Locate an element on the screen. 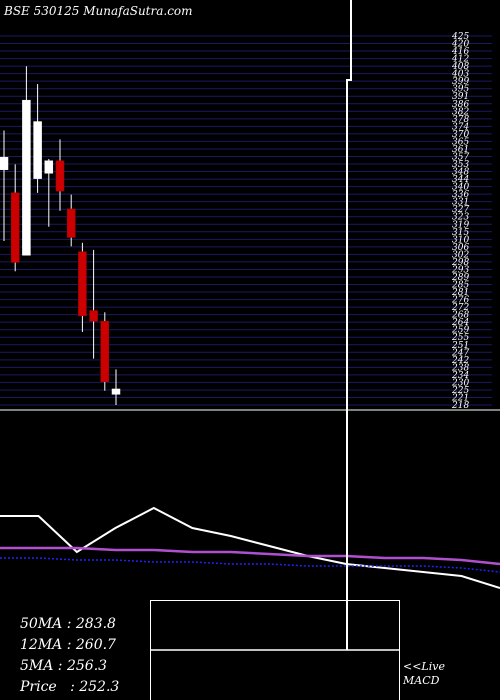 The image size is (500, 700). y-tick-label: 251 is located at coordinates (460, 346).